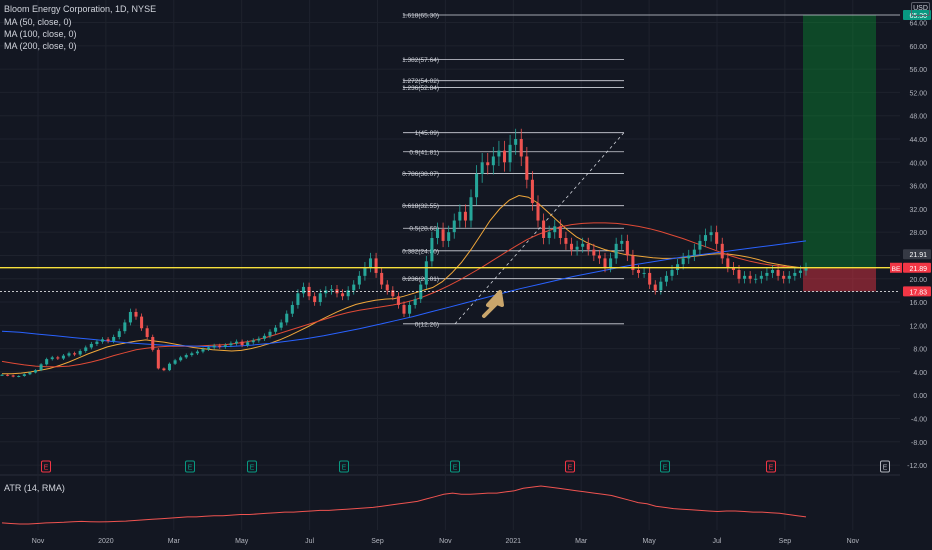 This screenshot has width=932, height=550. What do you see at coordinates (917, 267) in the screenshot?
I see `current-price-label-bg` at bounding box center [917, 267].